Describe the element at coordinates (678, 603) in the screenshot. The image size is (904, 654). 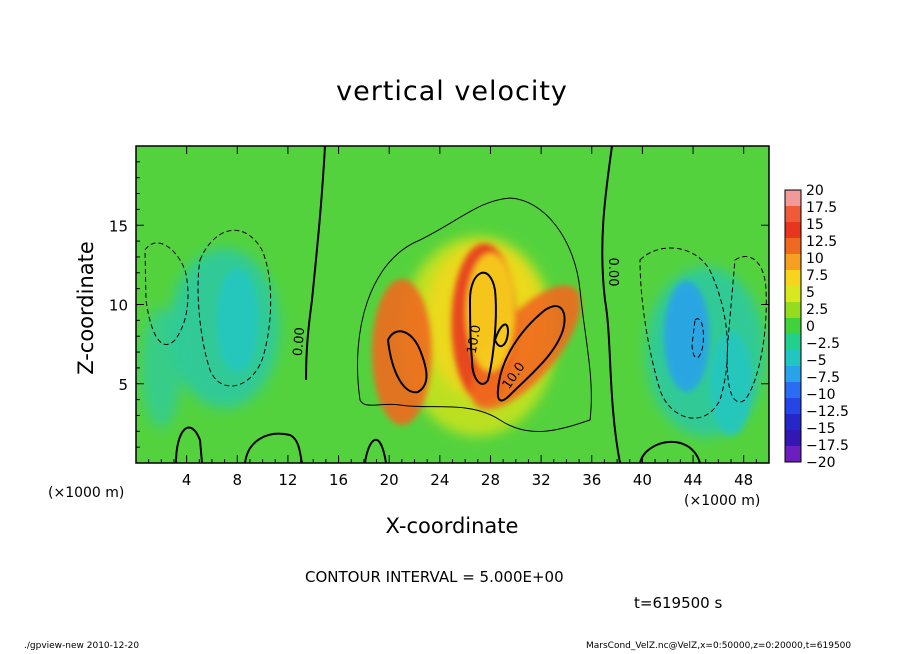
I see `time-stamp: t=619500 s` at that location.